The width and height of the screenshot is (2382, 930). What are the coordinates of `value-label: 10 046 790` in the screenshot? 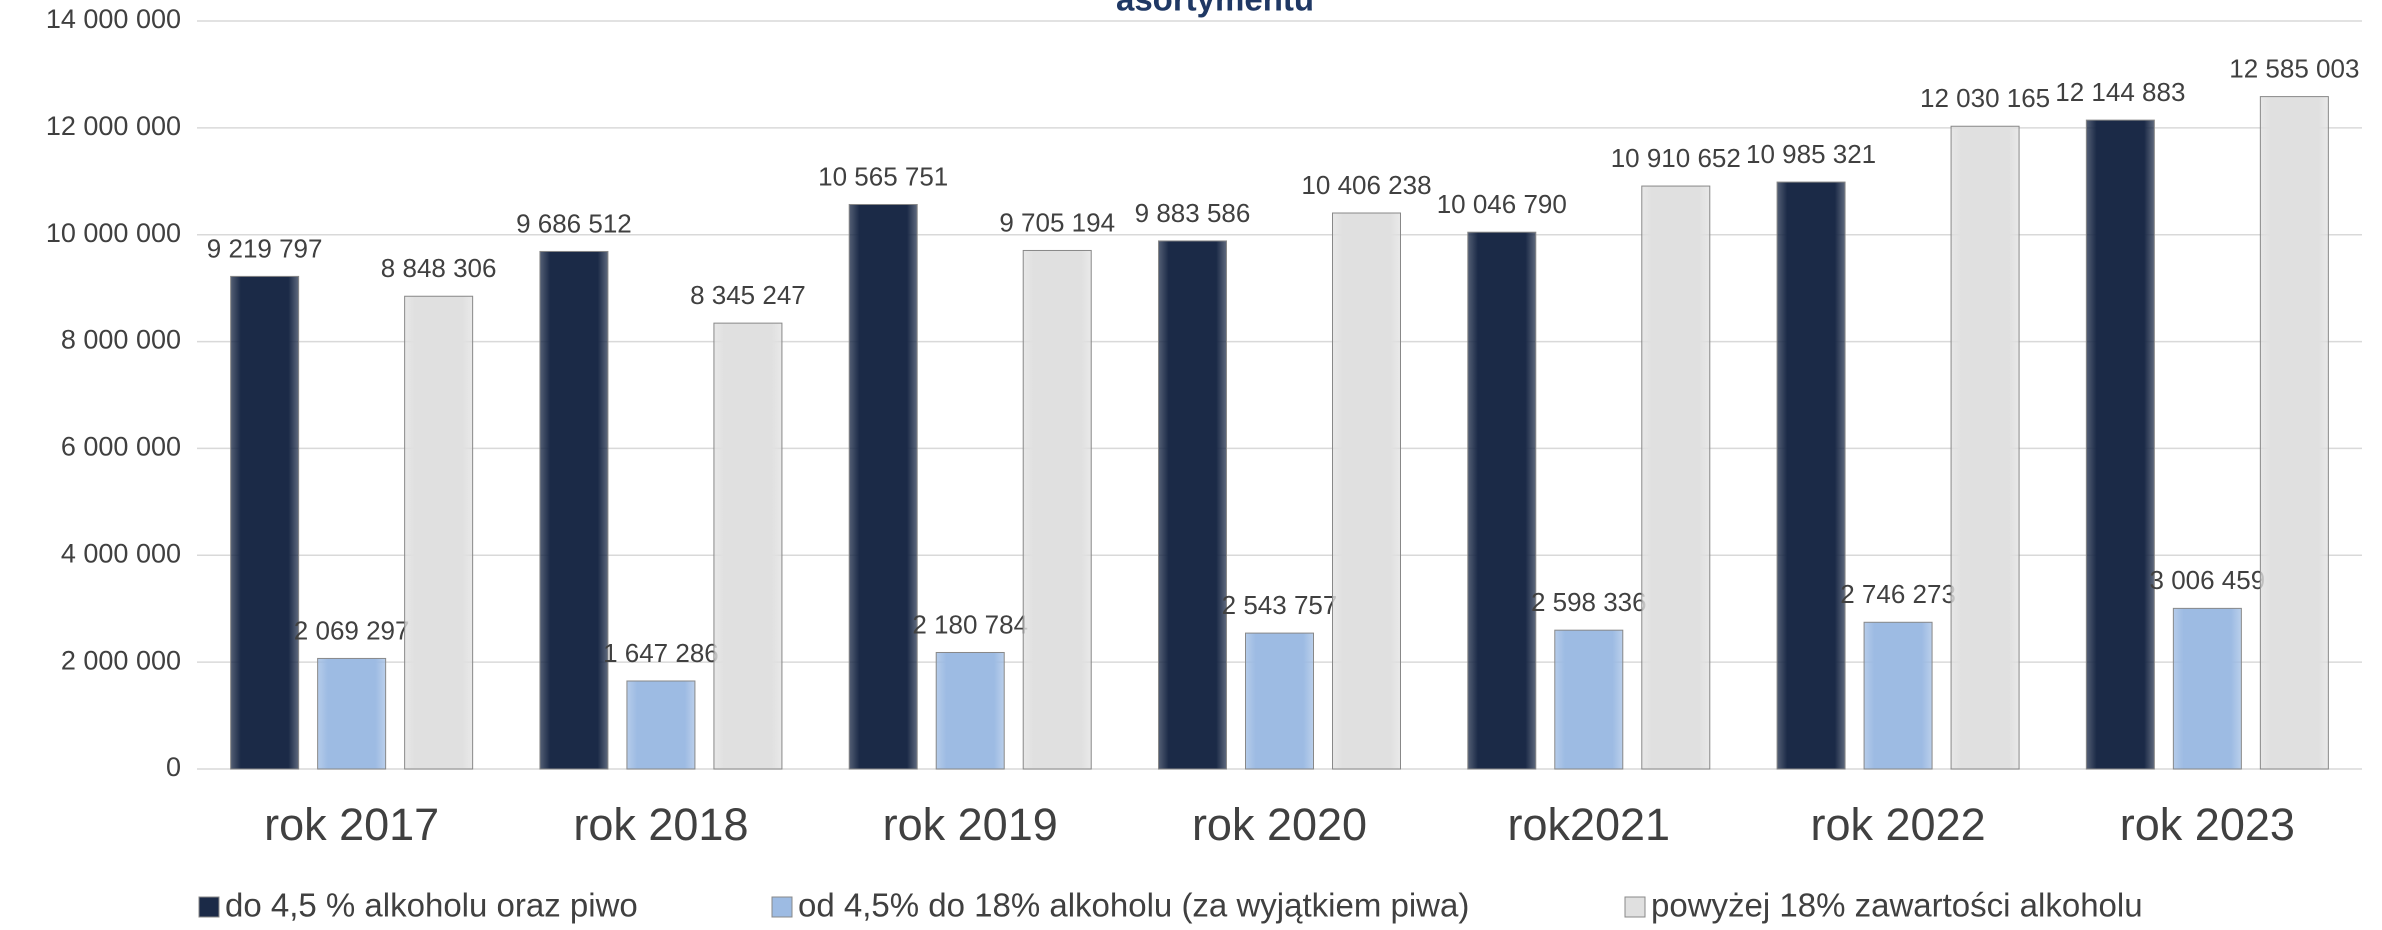 It's located at (1502, 204).